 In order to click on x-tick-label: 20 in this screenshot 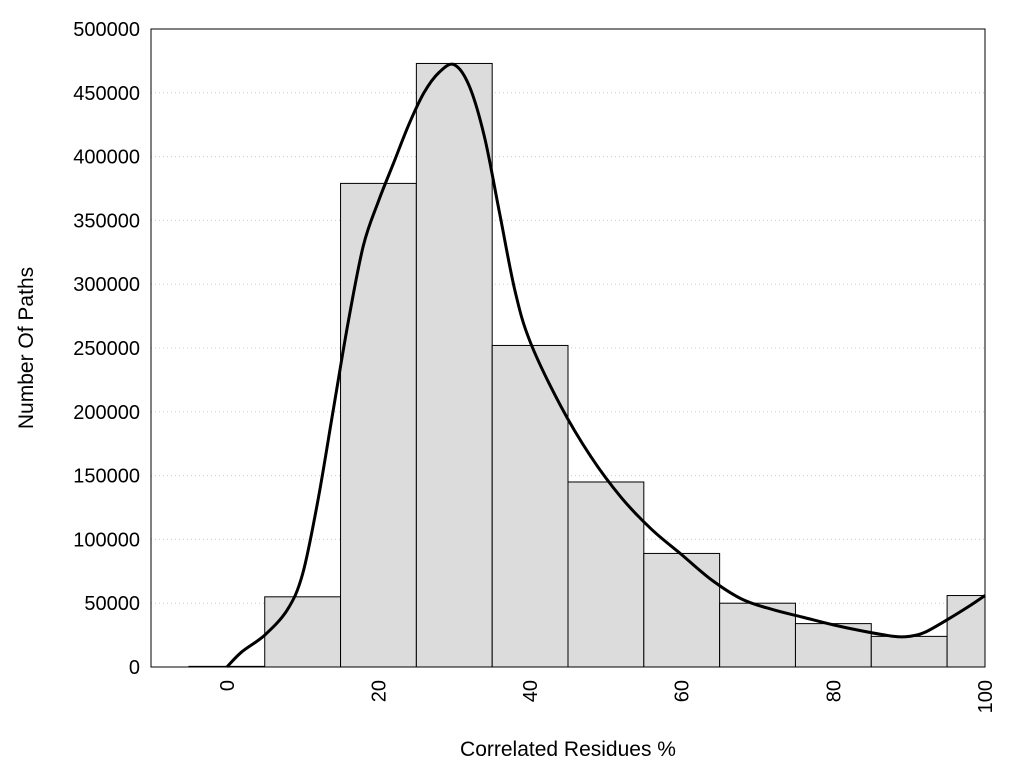, I will do `click(379, 691)`.